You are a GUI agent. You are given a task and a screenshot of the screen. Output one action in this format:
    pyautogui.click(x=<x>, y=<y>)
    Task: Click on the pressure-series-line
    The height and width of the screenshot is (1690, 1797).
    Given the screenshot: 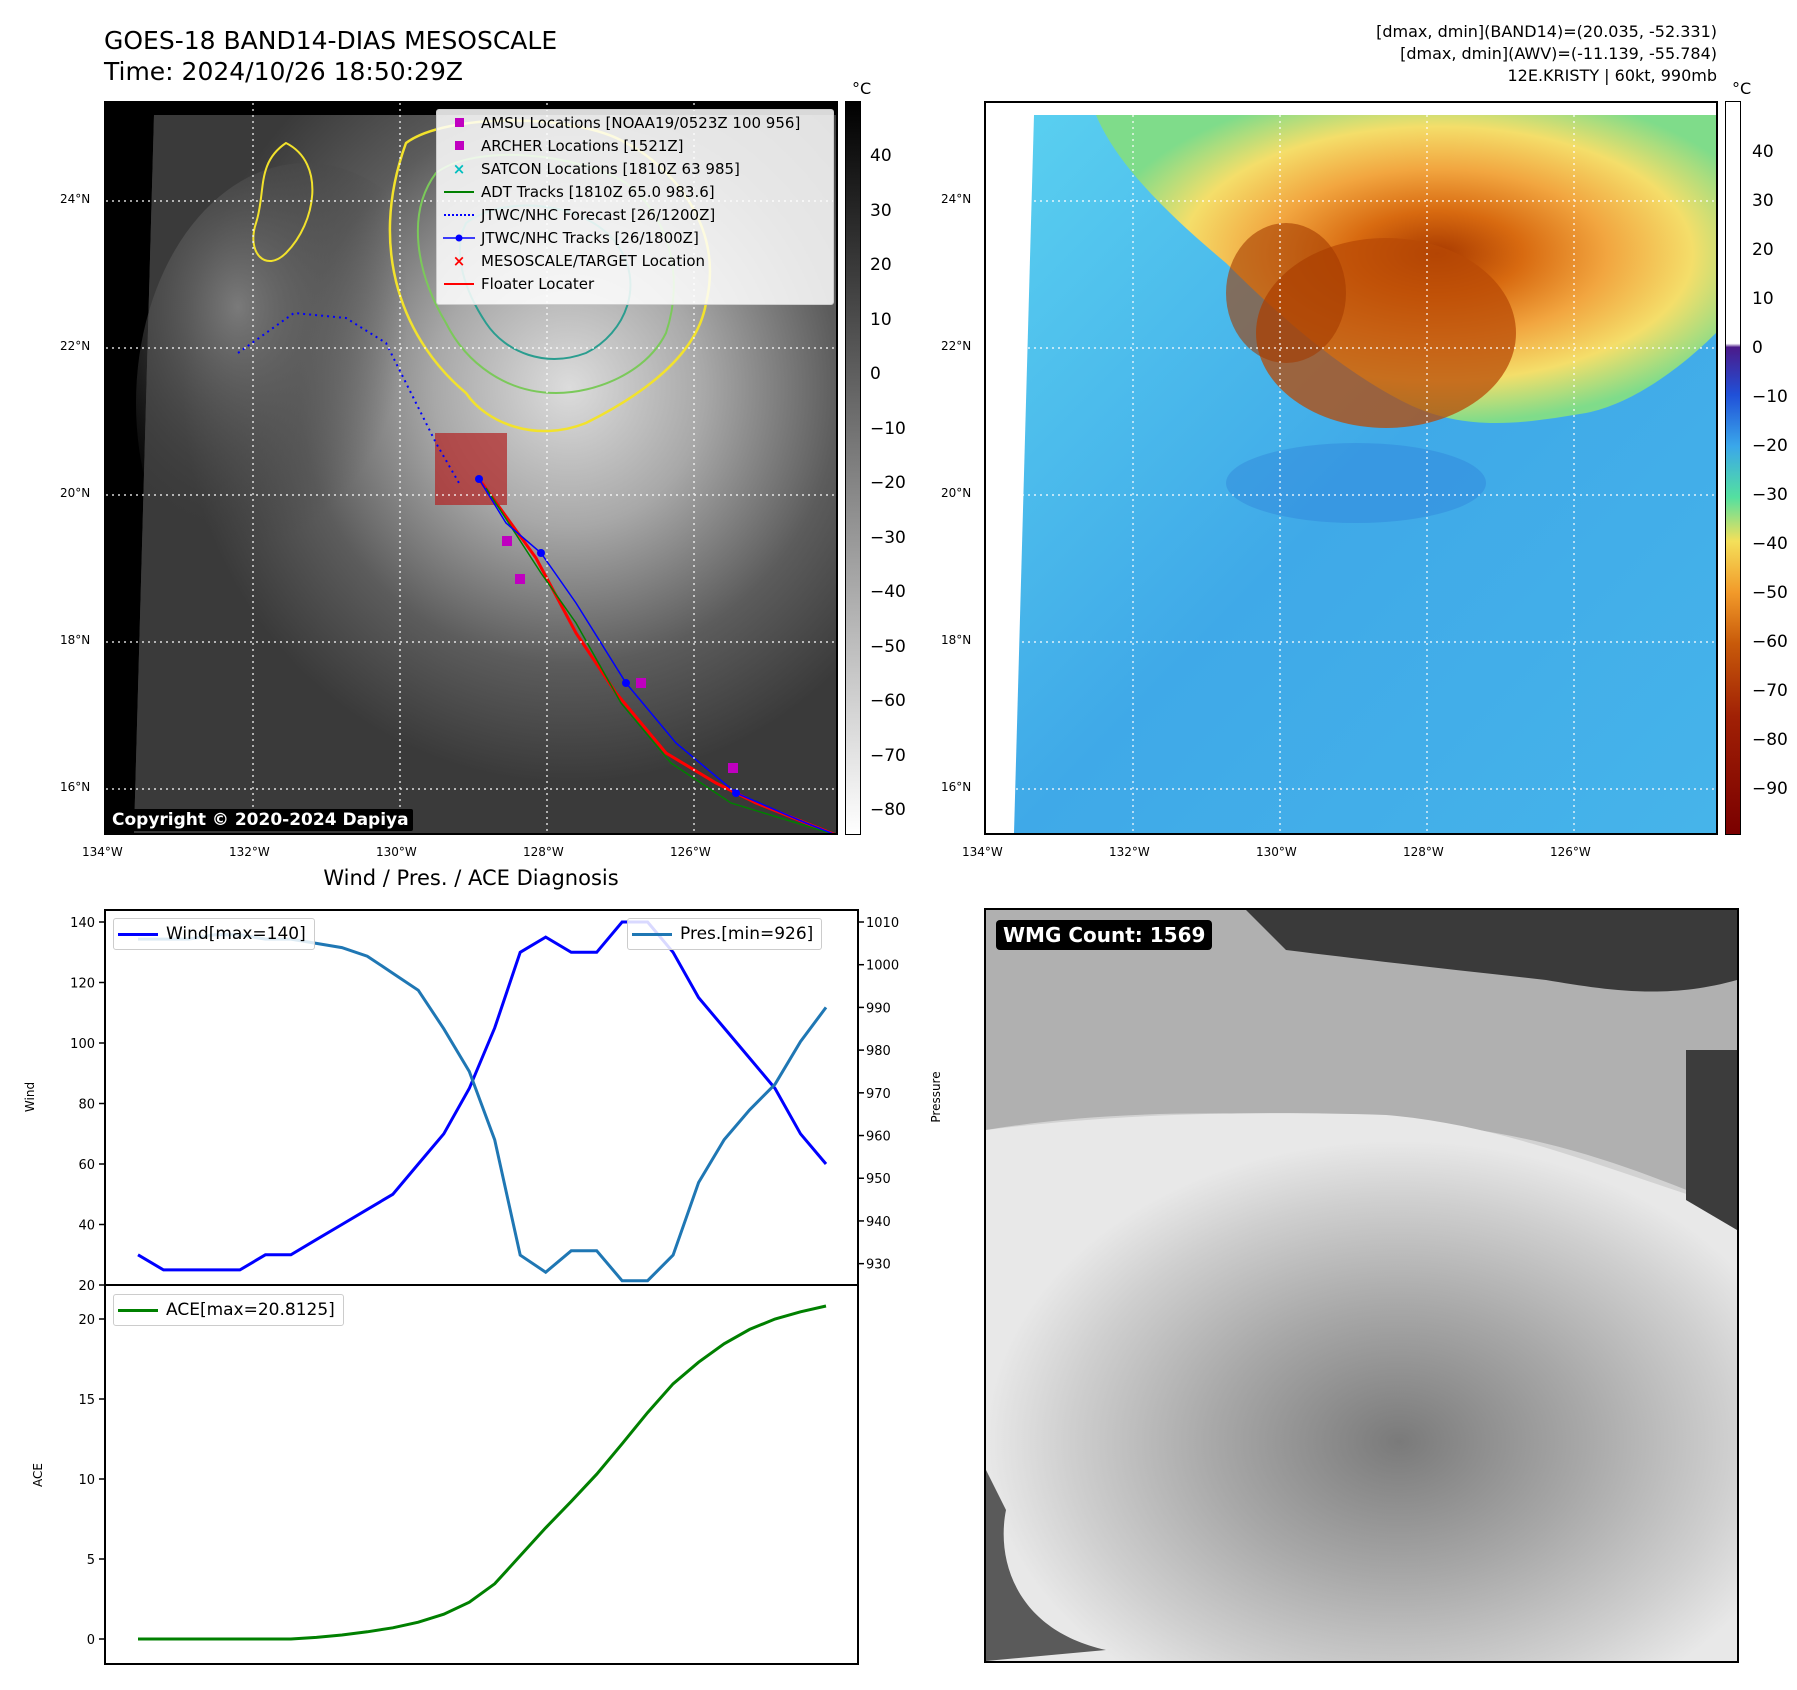 What is the action you would take?
    pyautogui.click(x=483, y=1108)
    